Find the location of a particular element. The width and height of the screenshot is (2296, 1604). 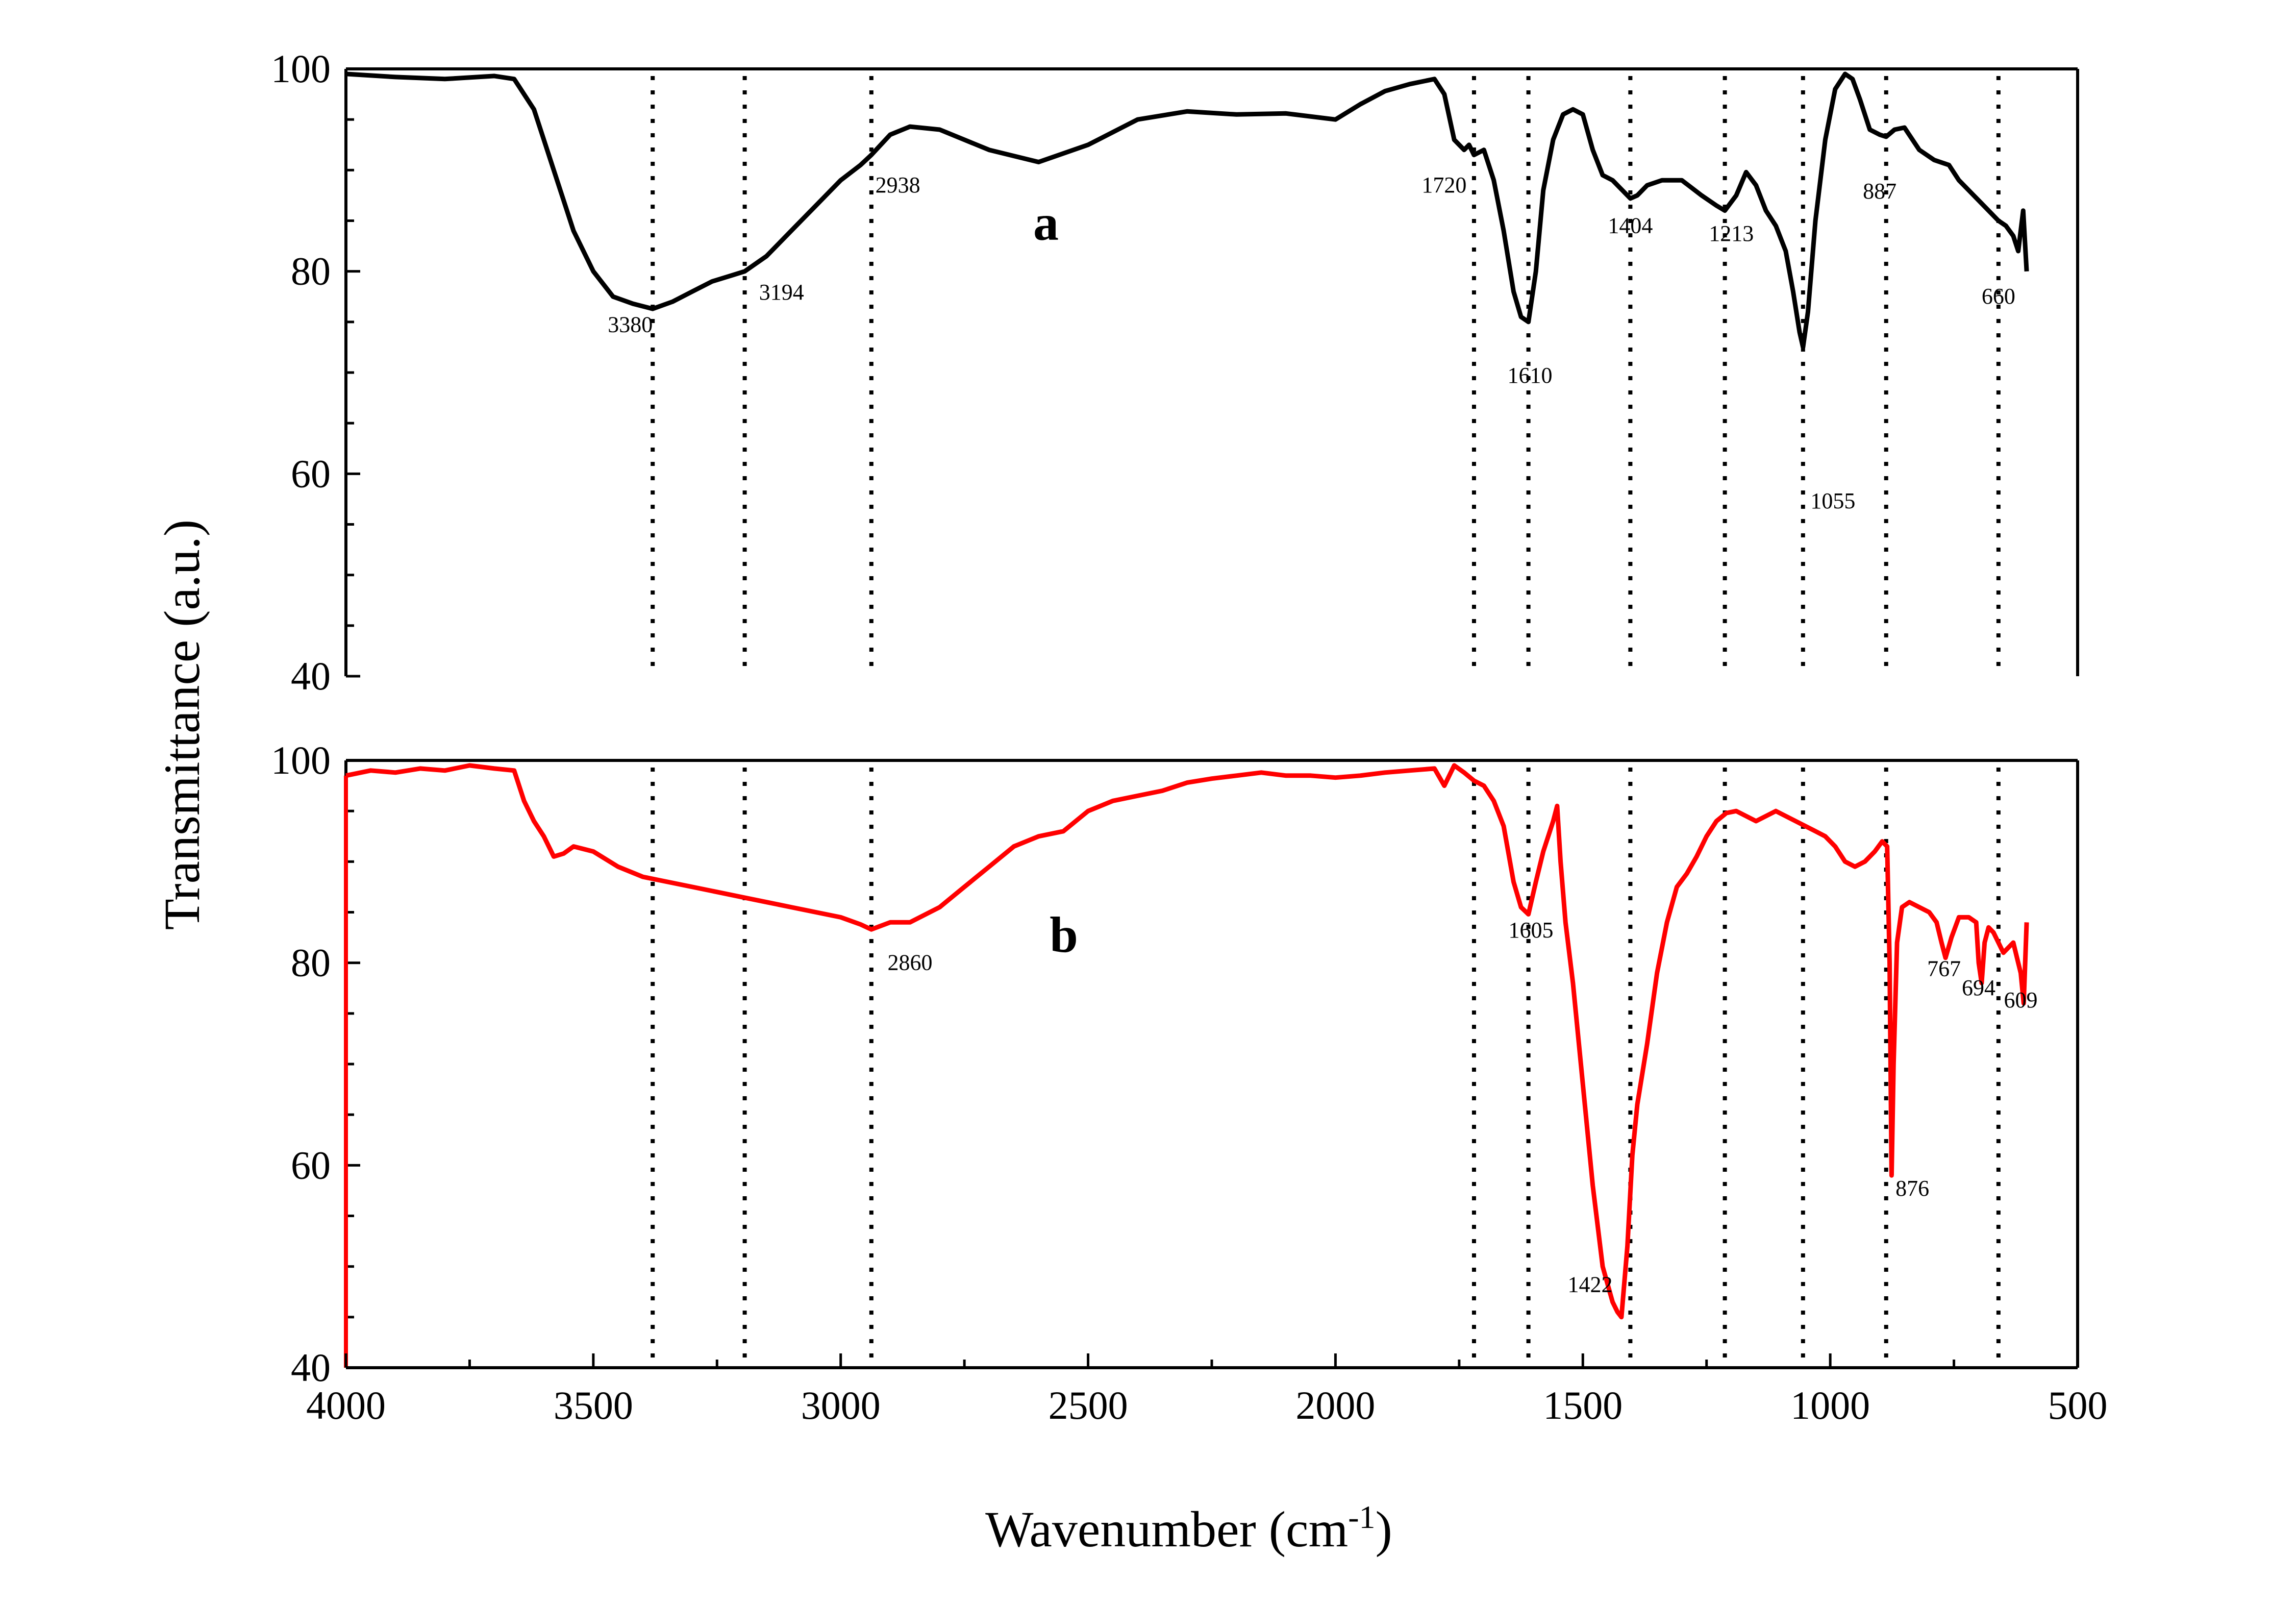

peak-label: 767 is located at coordinates (1944, 968).